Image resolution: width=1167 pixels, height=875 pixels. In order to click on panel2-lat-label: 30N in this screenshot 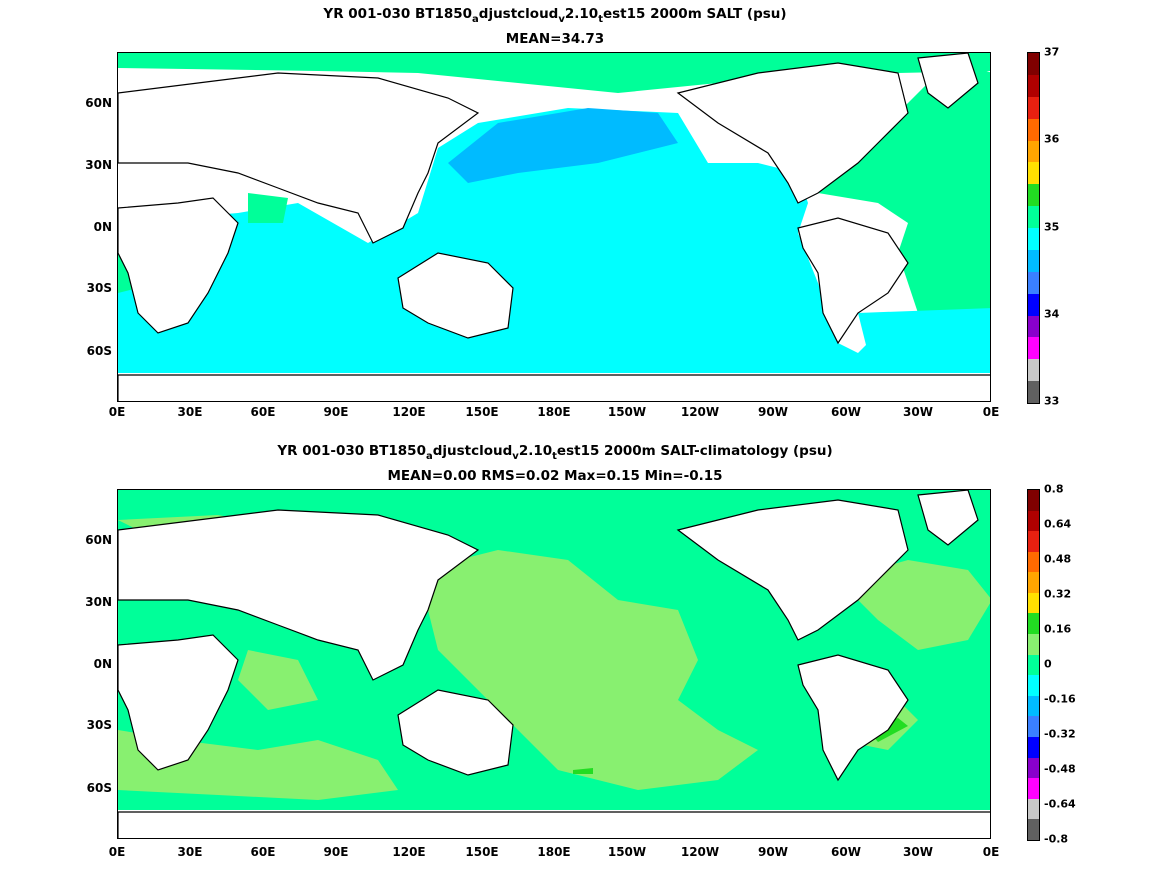, I will do `click(98, 602)`.